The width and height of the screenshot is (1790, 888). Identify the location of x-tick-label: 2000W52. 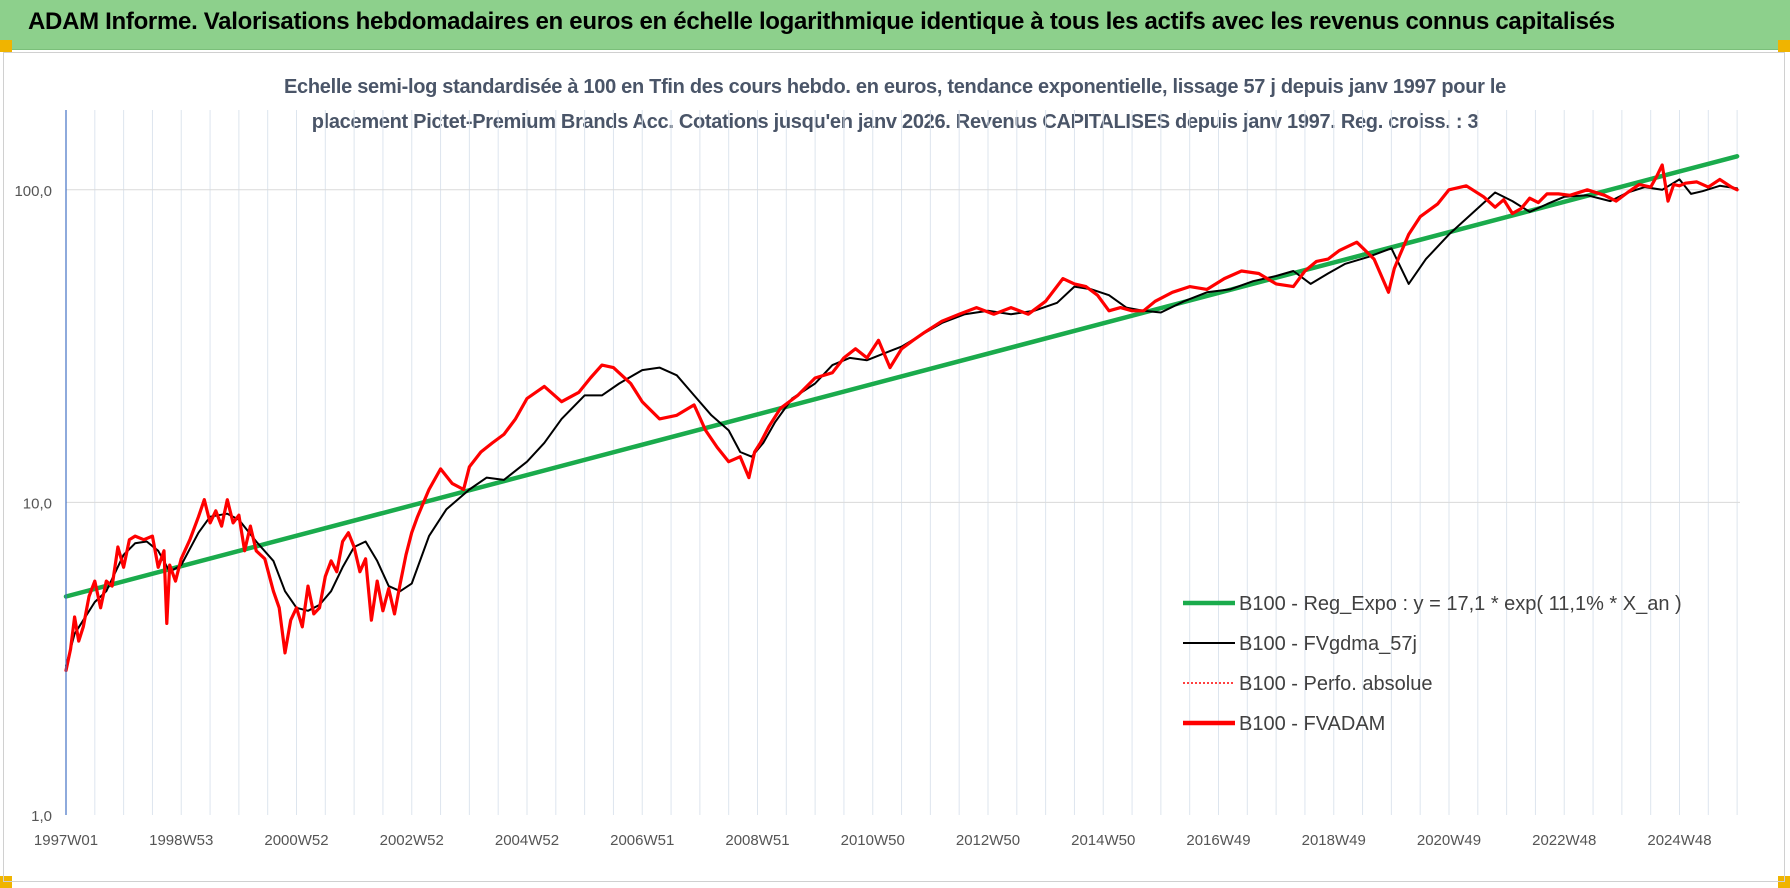
(296, 840).